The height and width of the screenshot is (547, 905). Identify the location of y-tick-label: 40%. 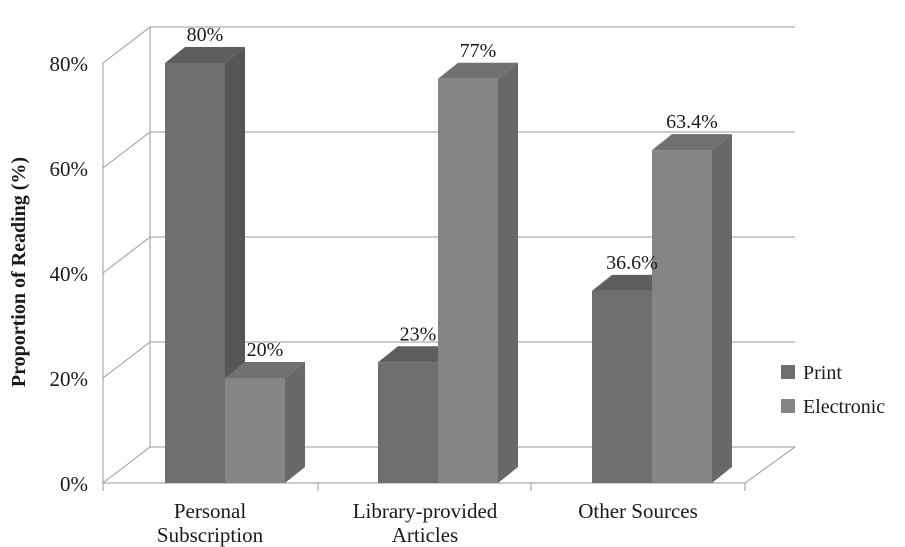
(69, 274).